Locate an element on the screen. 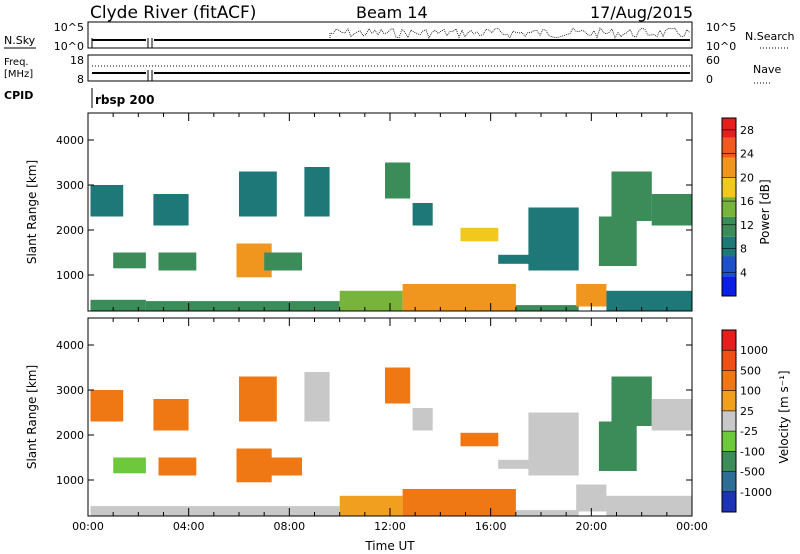  colorbar-tick-label: 4 is located at coordinates (743, 272).